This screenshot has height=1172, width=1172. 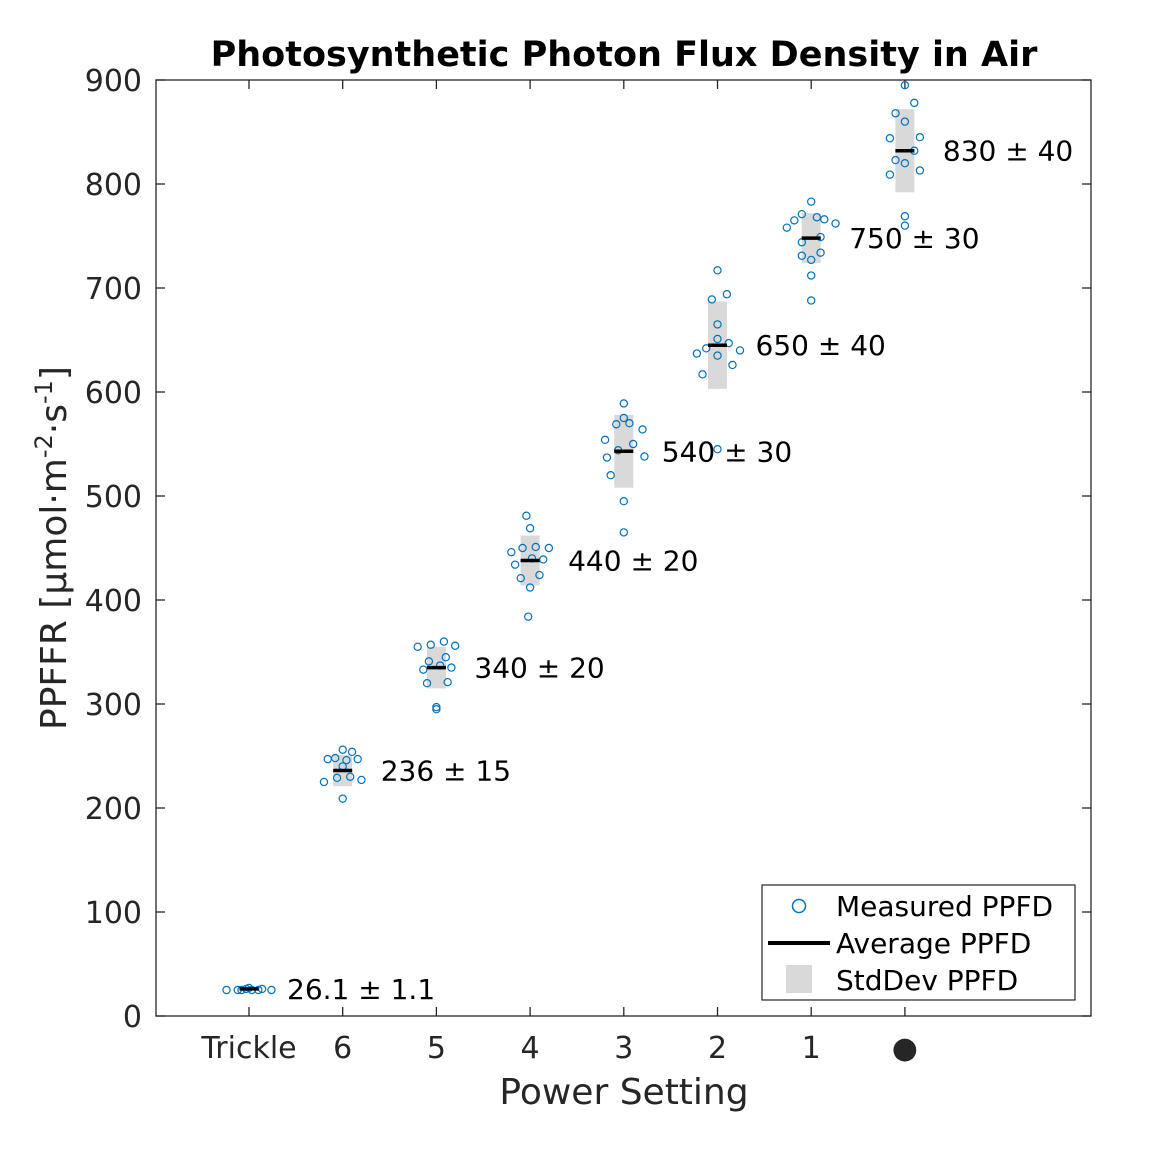 What do you see at coordinates (1008, 151) in the screenshot?
I see `group-annotation: 830 ± 40` at bounding box center [1008, 151].